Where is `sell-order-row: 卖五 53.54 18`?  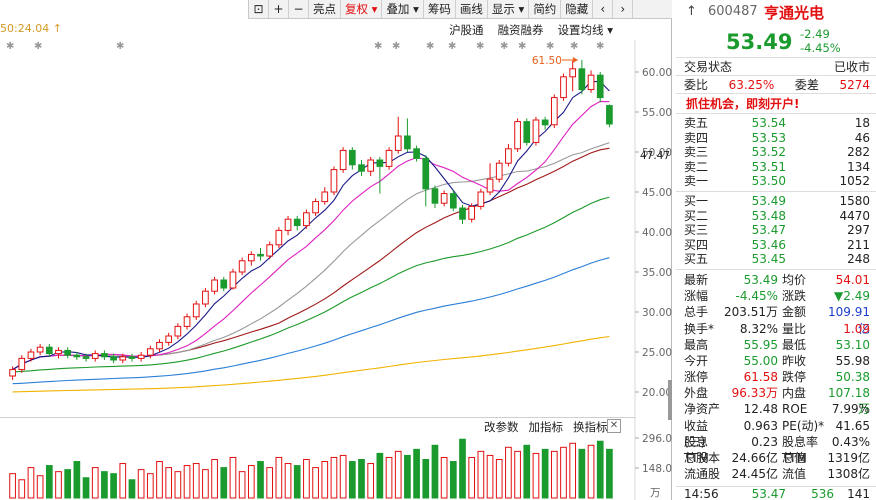 sell-order-row: 卖五 53.54 18 is located at coordinates (776, 123).